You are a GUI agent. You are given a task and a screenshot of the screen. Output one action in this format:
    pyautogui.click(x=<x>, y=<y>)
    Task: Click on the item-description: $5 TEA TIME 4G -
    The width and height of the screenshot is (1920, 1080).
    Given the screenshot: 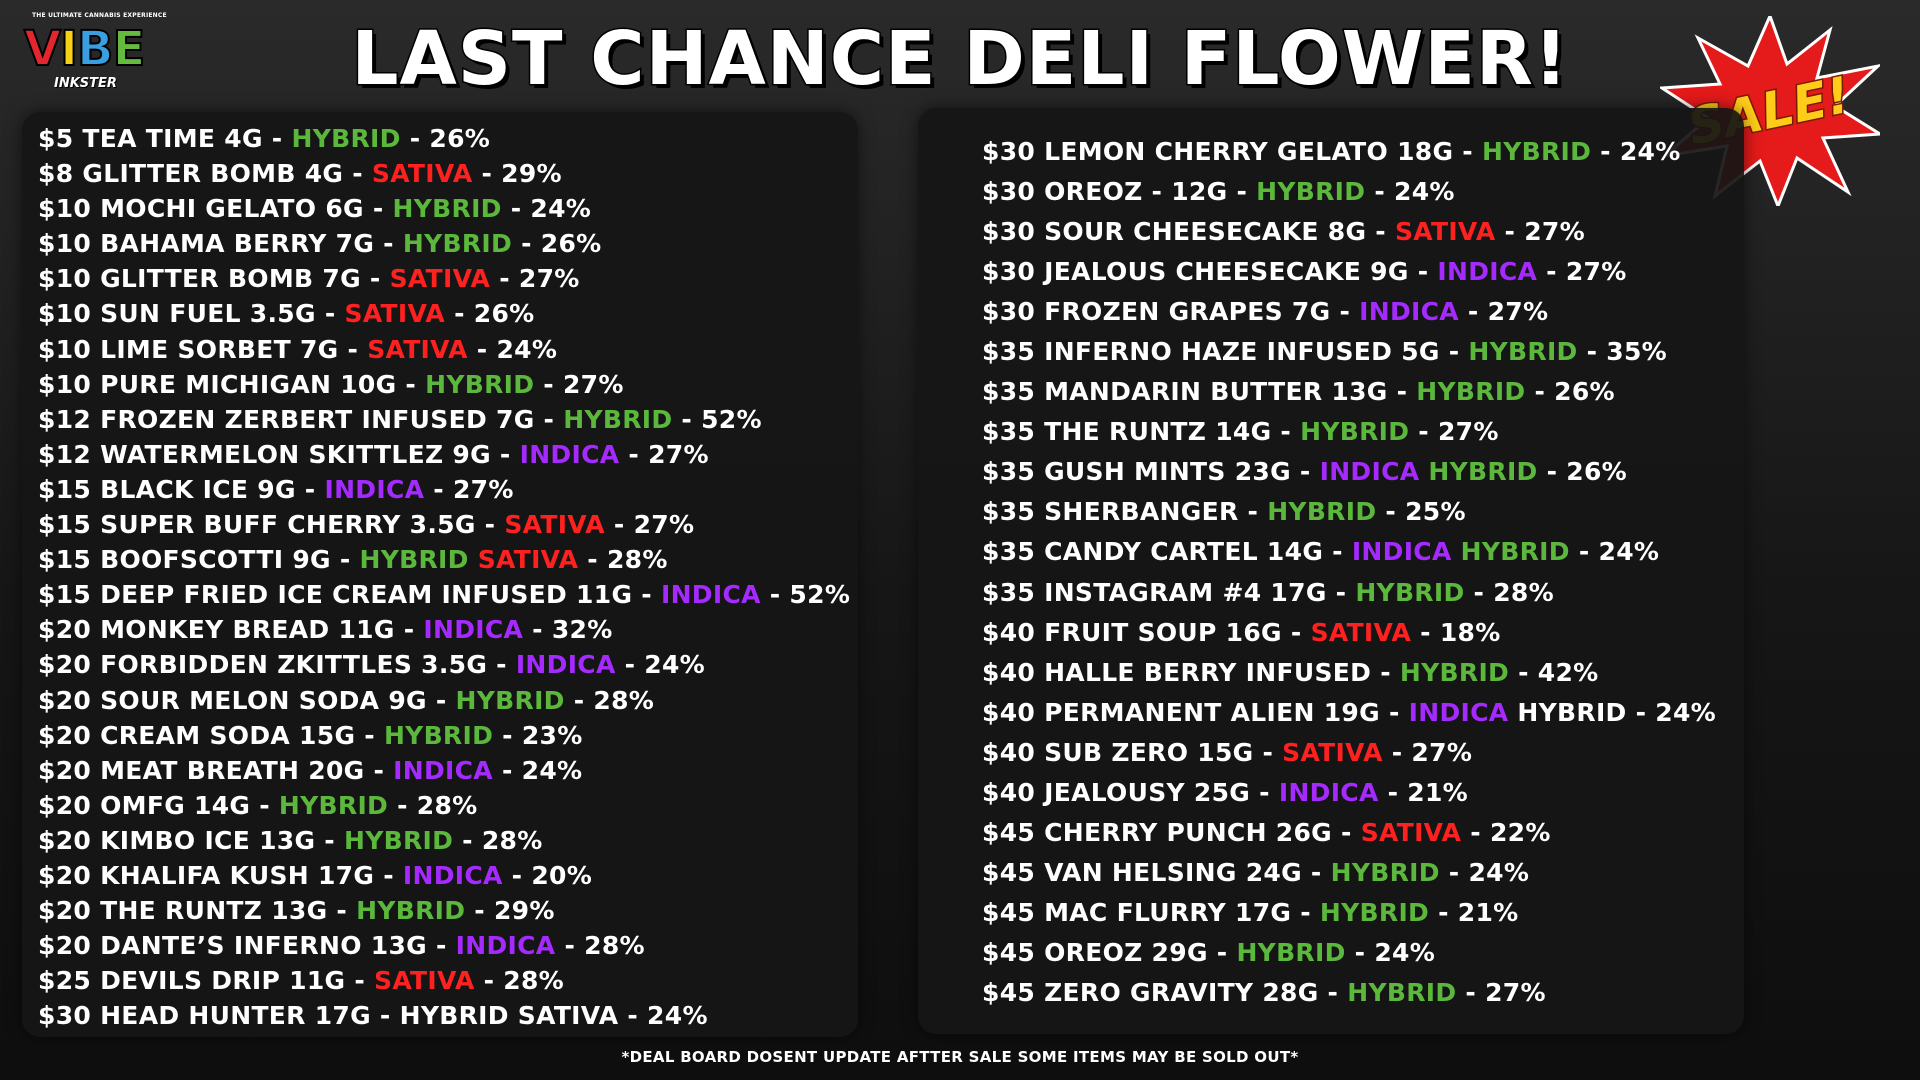 What is the action you would take?
    pyautogui.click(x=165, y=138)
    